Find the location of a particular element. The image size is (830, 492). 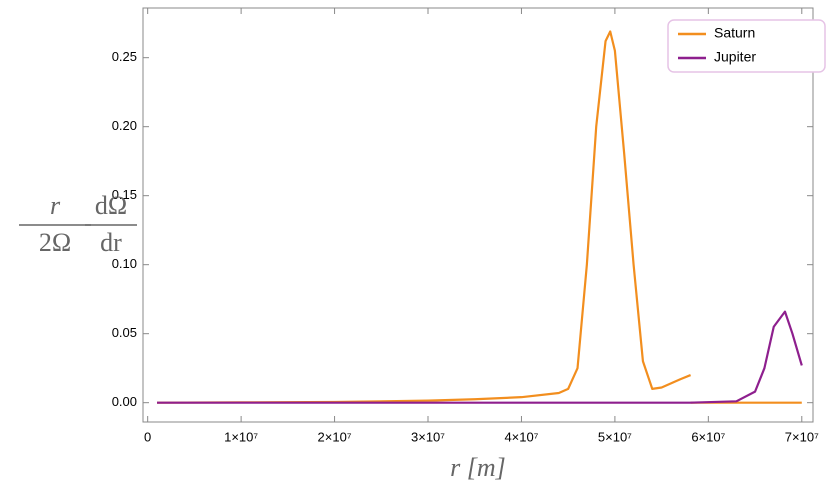

x-tick-label: 6×10⁷ is located at coordinates (708, 436).